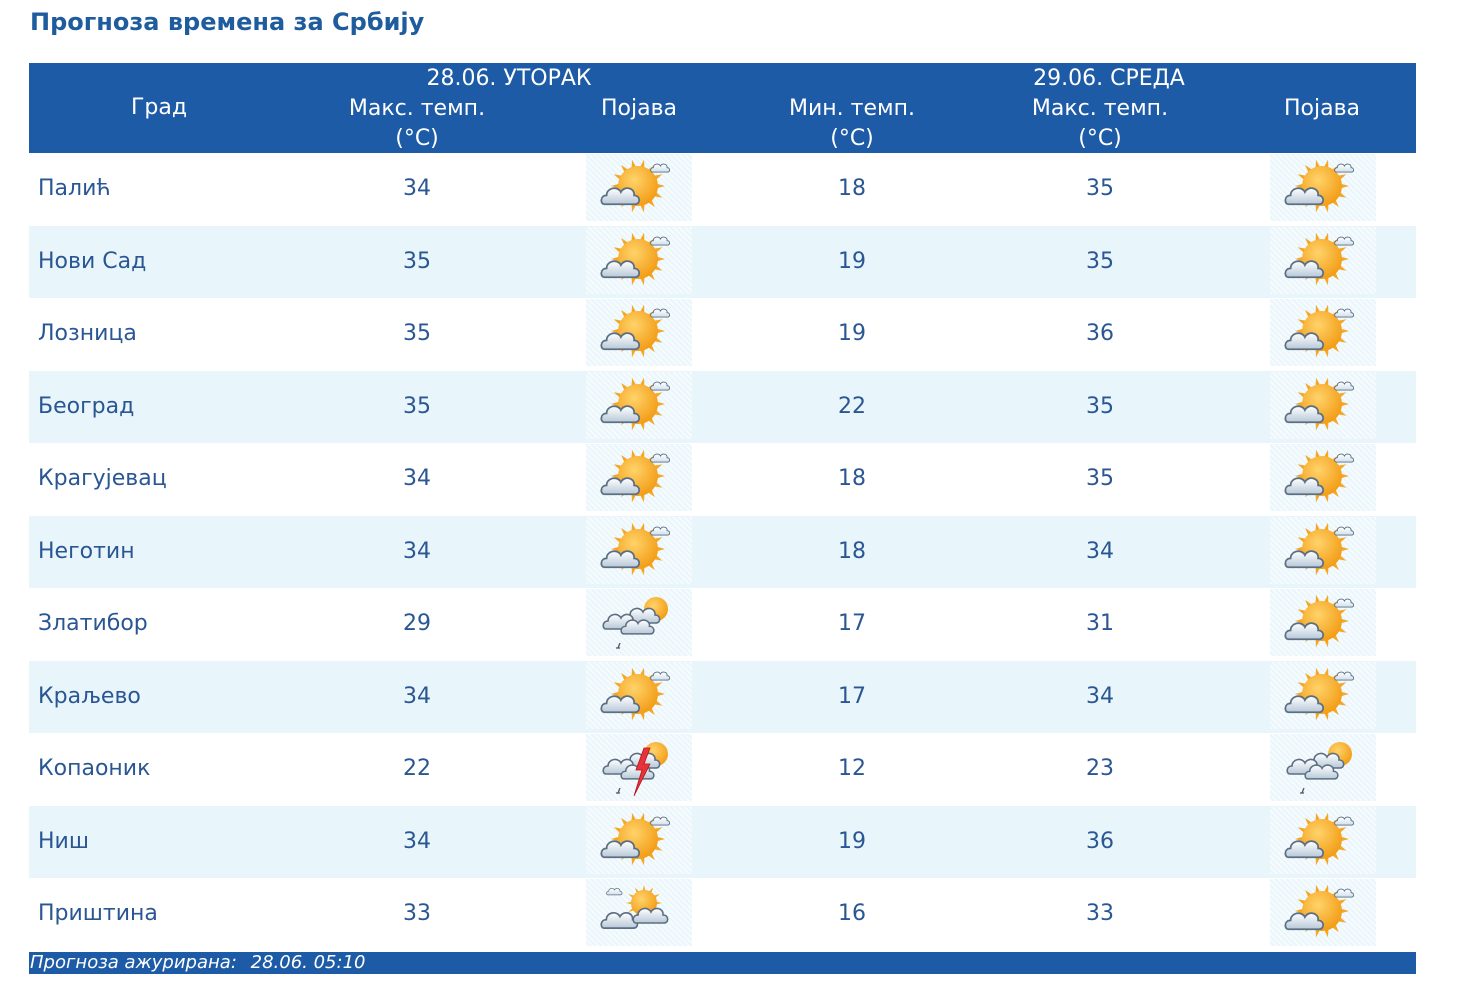 This screenshot has width=1458, height=991. Describe the element at coordinates (227, 22) in the screenshot. I see `page-title: Прогноза времена за Србију` at that location.